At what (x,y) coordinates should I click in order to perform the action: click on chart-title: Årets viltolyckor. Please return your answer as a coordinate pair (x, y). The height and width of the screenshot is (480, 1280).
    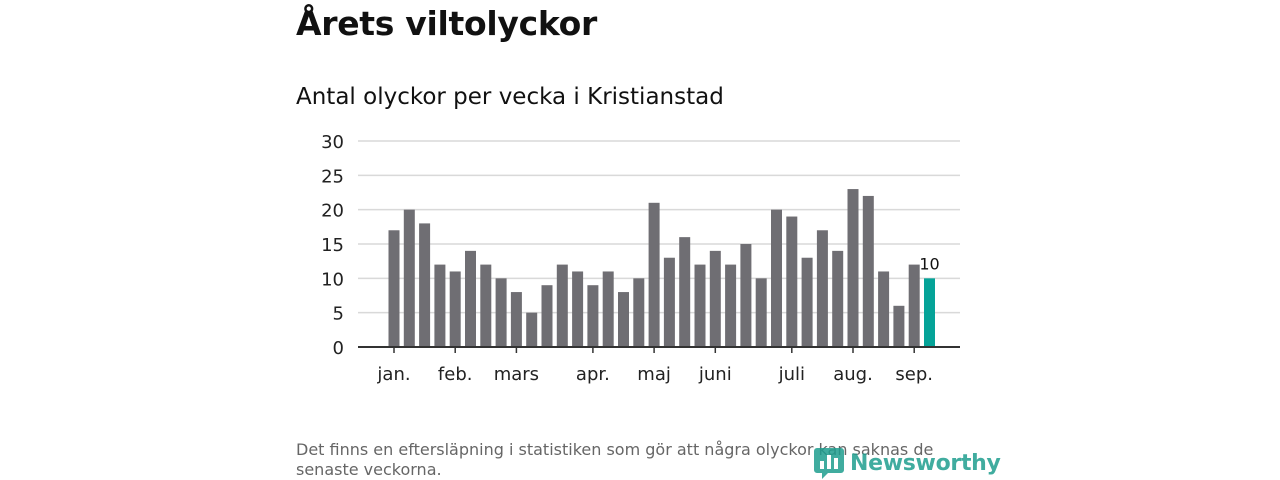
    Looking at the image, I should click on (446, 23).